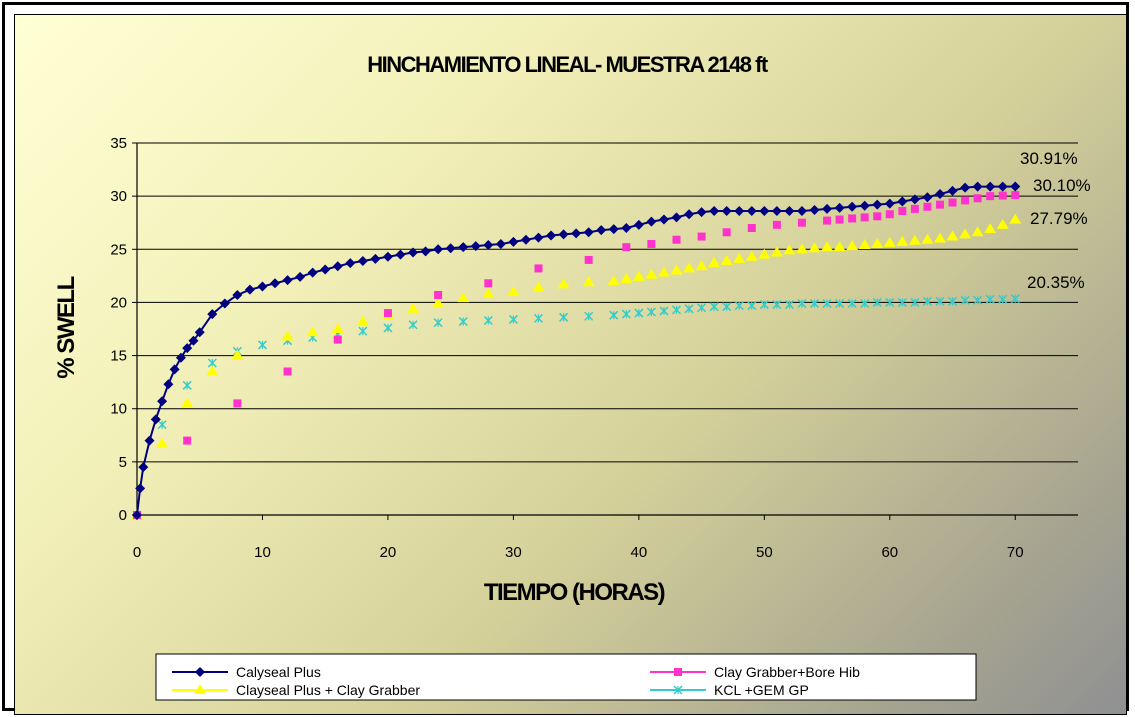 The image size is (1135, 717). I want to click on y-axis-title: % SWELL, so click(66, 327).